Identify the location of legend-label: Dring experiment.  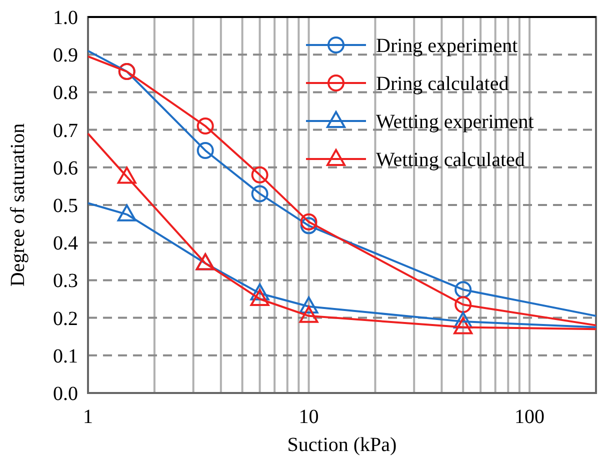
(447, 46).